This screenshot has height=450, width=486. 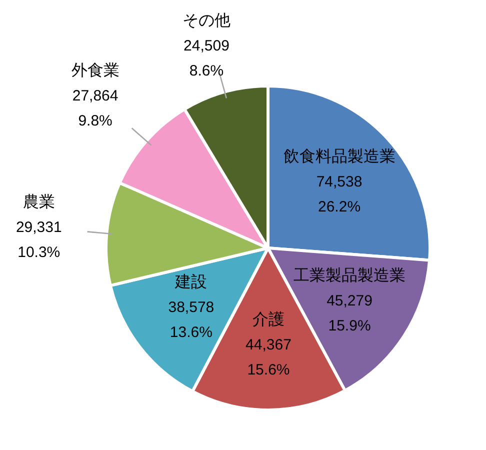 What do you see at coordinates (95, 71) in the screenshot?
I see `slice-label: 外食業` at bounding box center [95, 71].